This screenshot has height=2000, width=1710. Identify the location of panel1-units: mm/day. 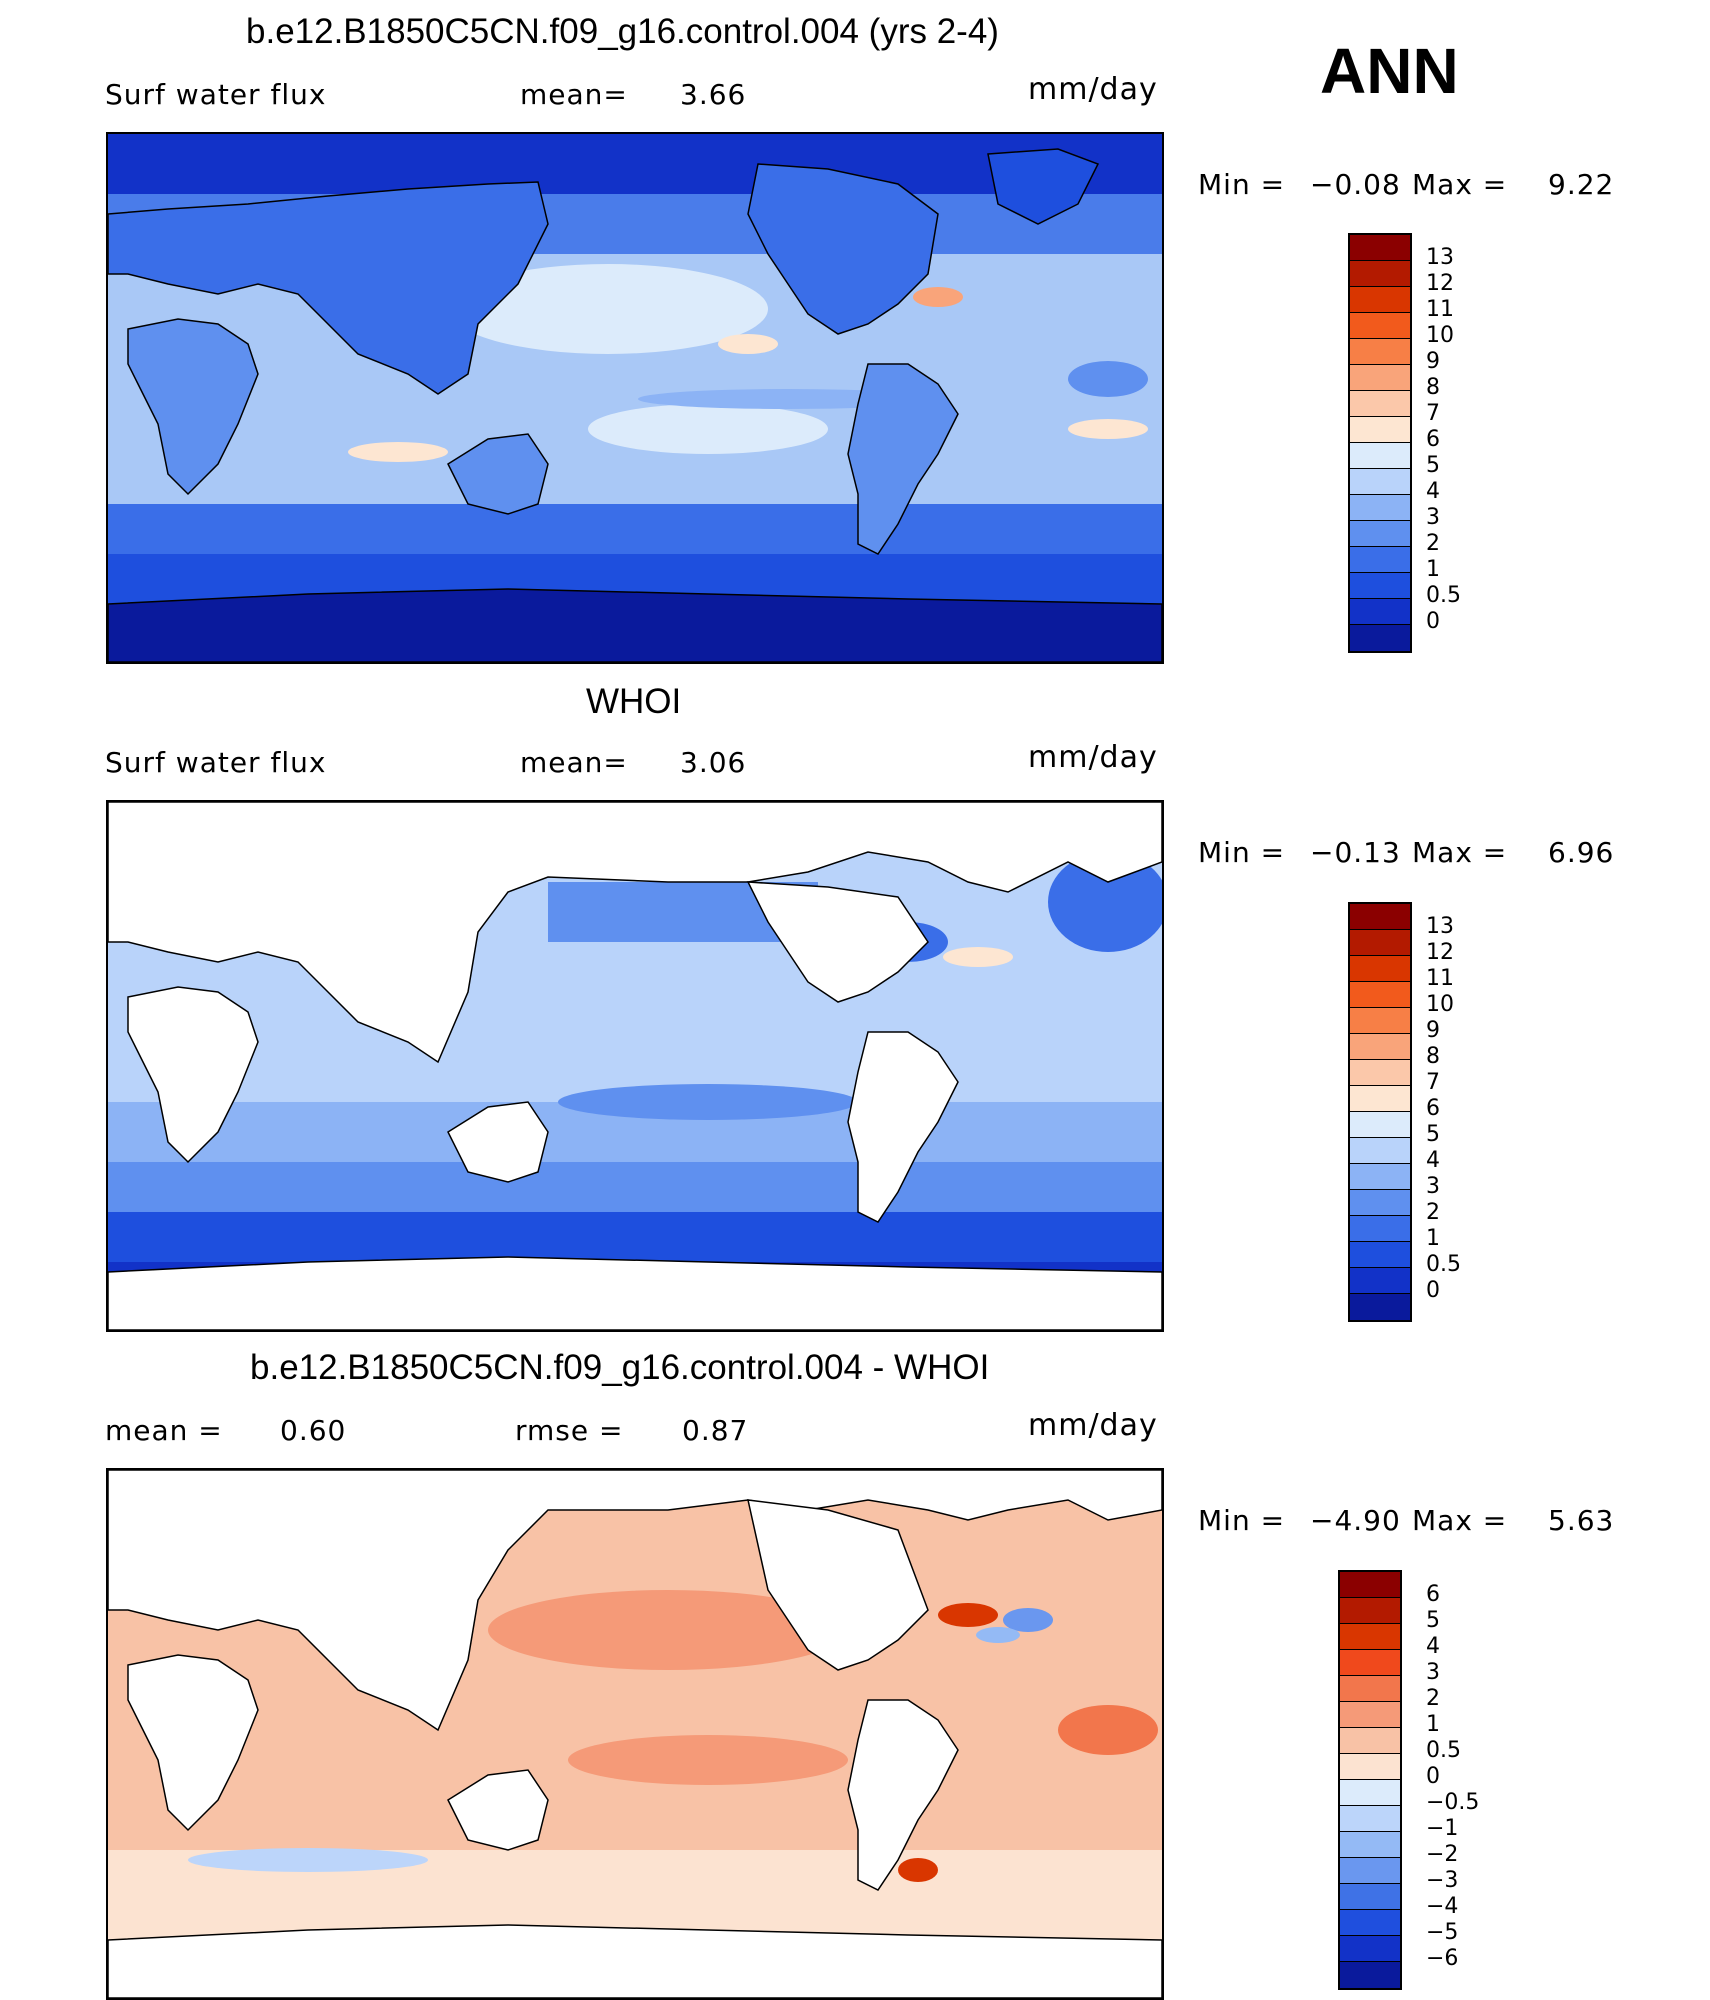
(1093, 89).